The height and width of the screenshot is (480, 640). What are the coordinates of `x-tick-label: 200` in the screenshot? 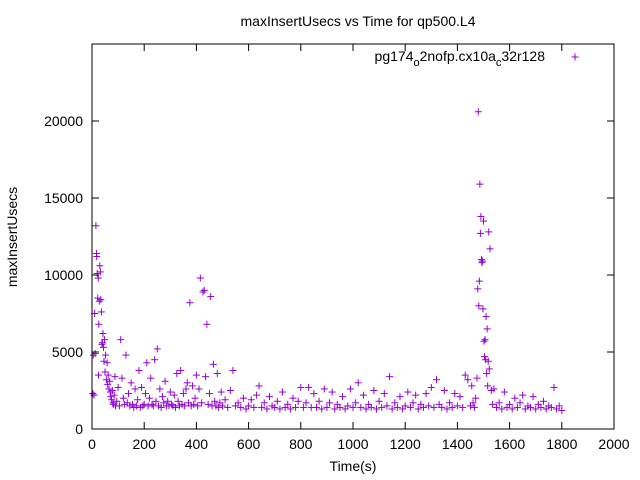 It's located at (145, 444).